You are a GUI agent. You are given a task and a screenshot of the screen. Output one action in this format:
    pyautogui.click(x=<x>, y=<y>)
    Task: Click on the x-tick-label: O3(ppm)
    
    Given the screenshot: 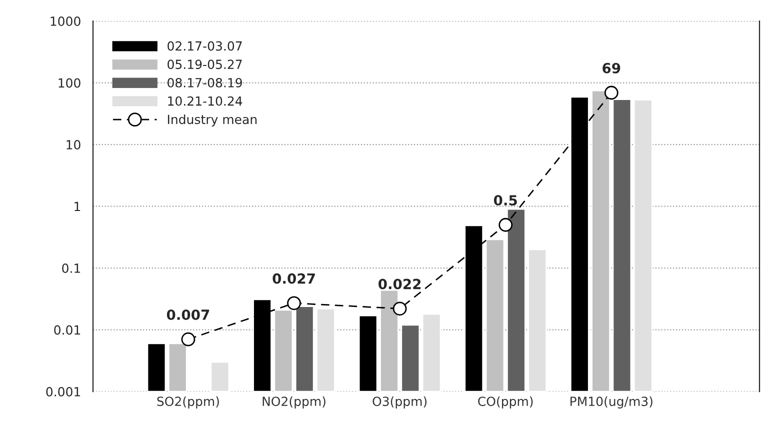 What is the action you would take?
    pyautogui.click(x=399, y=402)
    